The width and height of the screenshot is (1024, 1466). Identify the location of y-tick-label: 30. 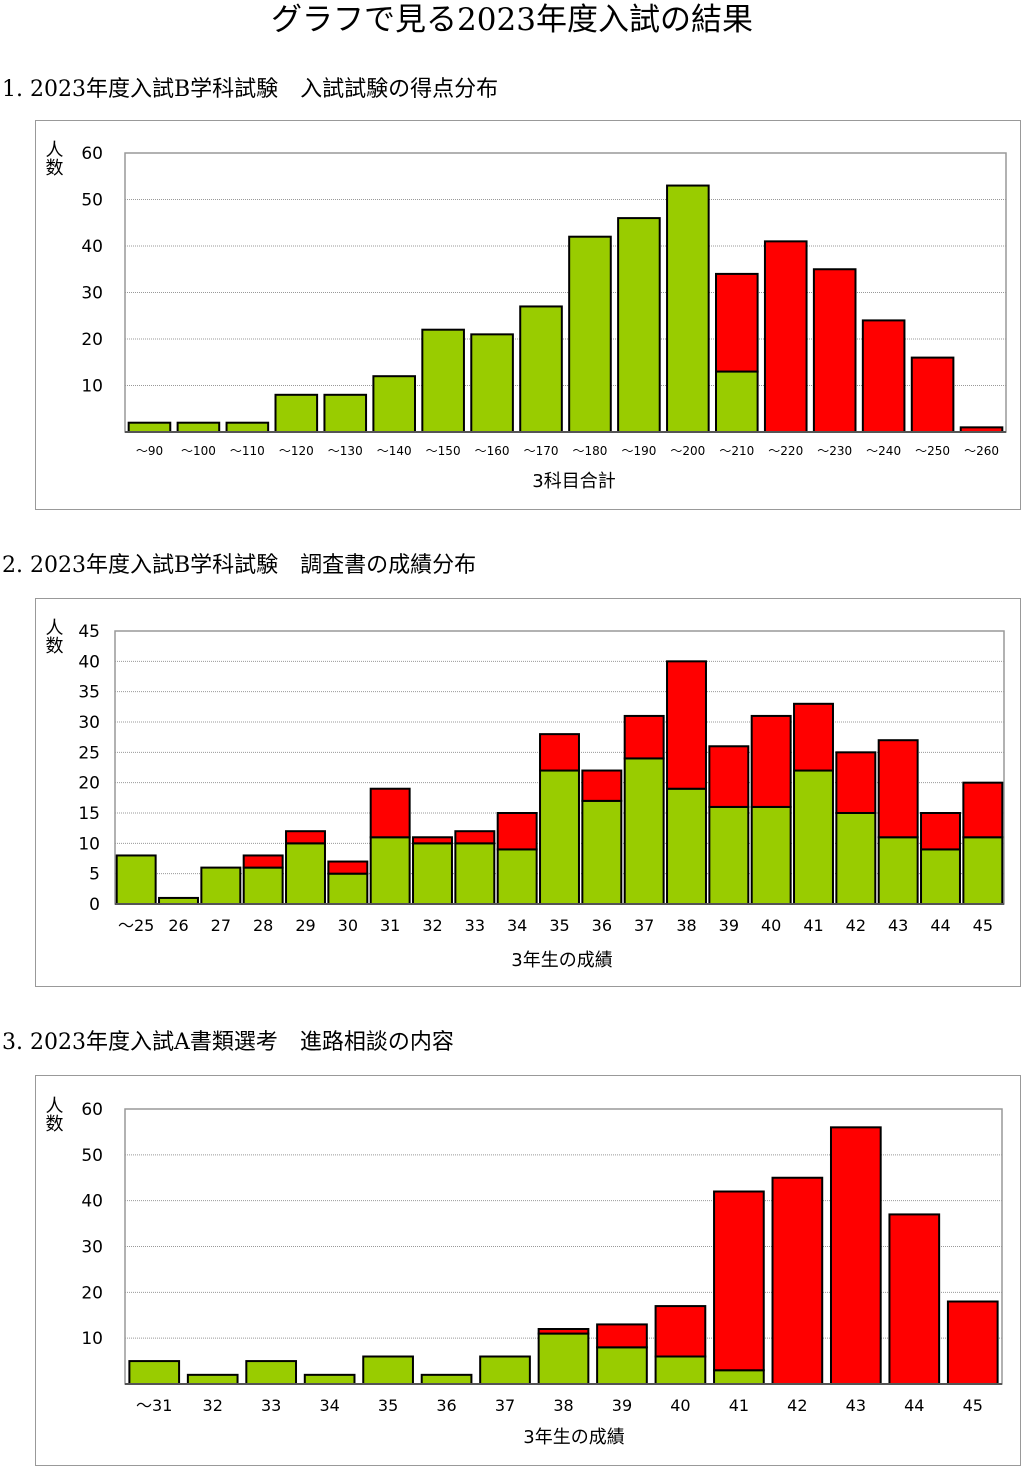
(89, 723).